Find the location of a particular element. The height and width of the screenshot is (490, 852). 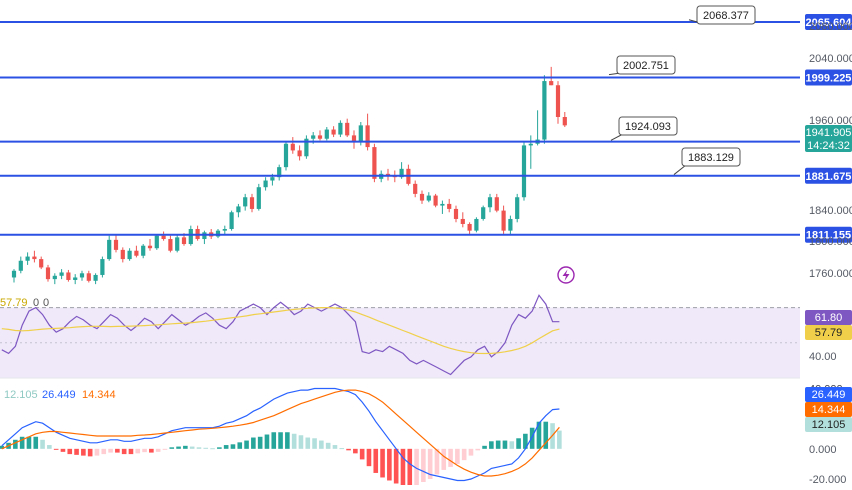

macd-pane: 12.105 26.449 14.344 is located at coordinates (281, 437).